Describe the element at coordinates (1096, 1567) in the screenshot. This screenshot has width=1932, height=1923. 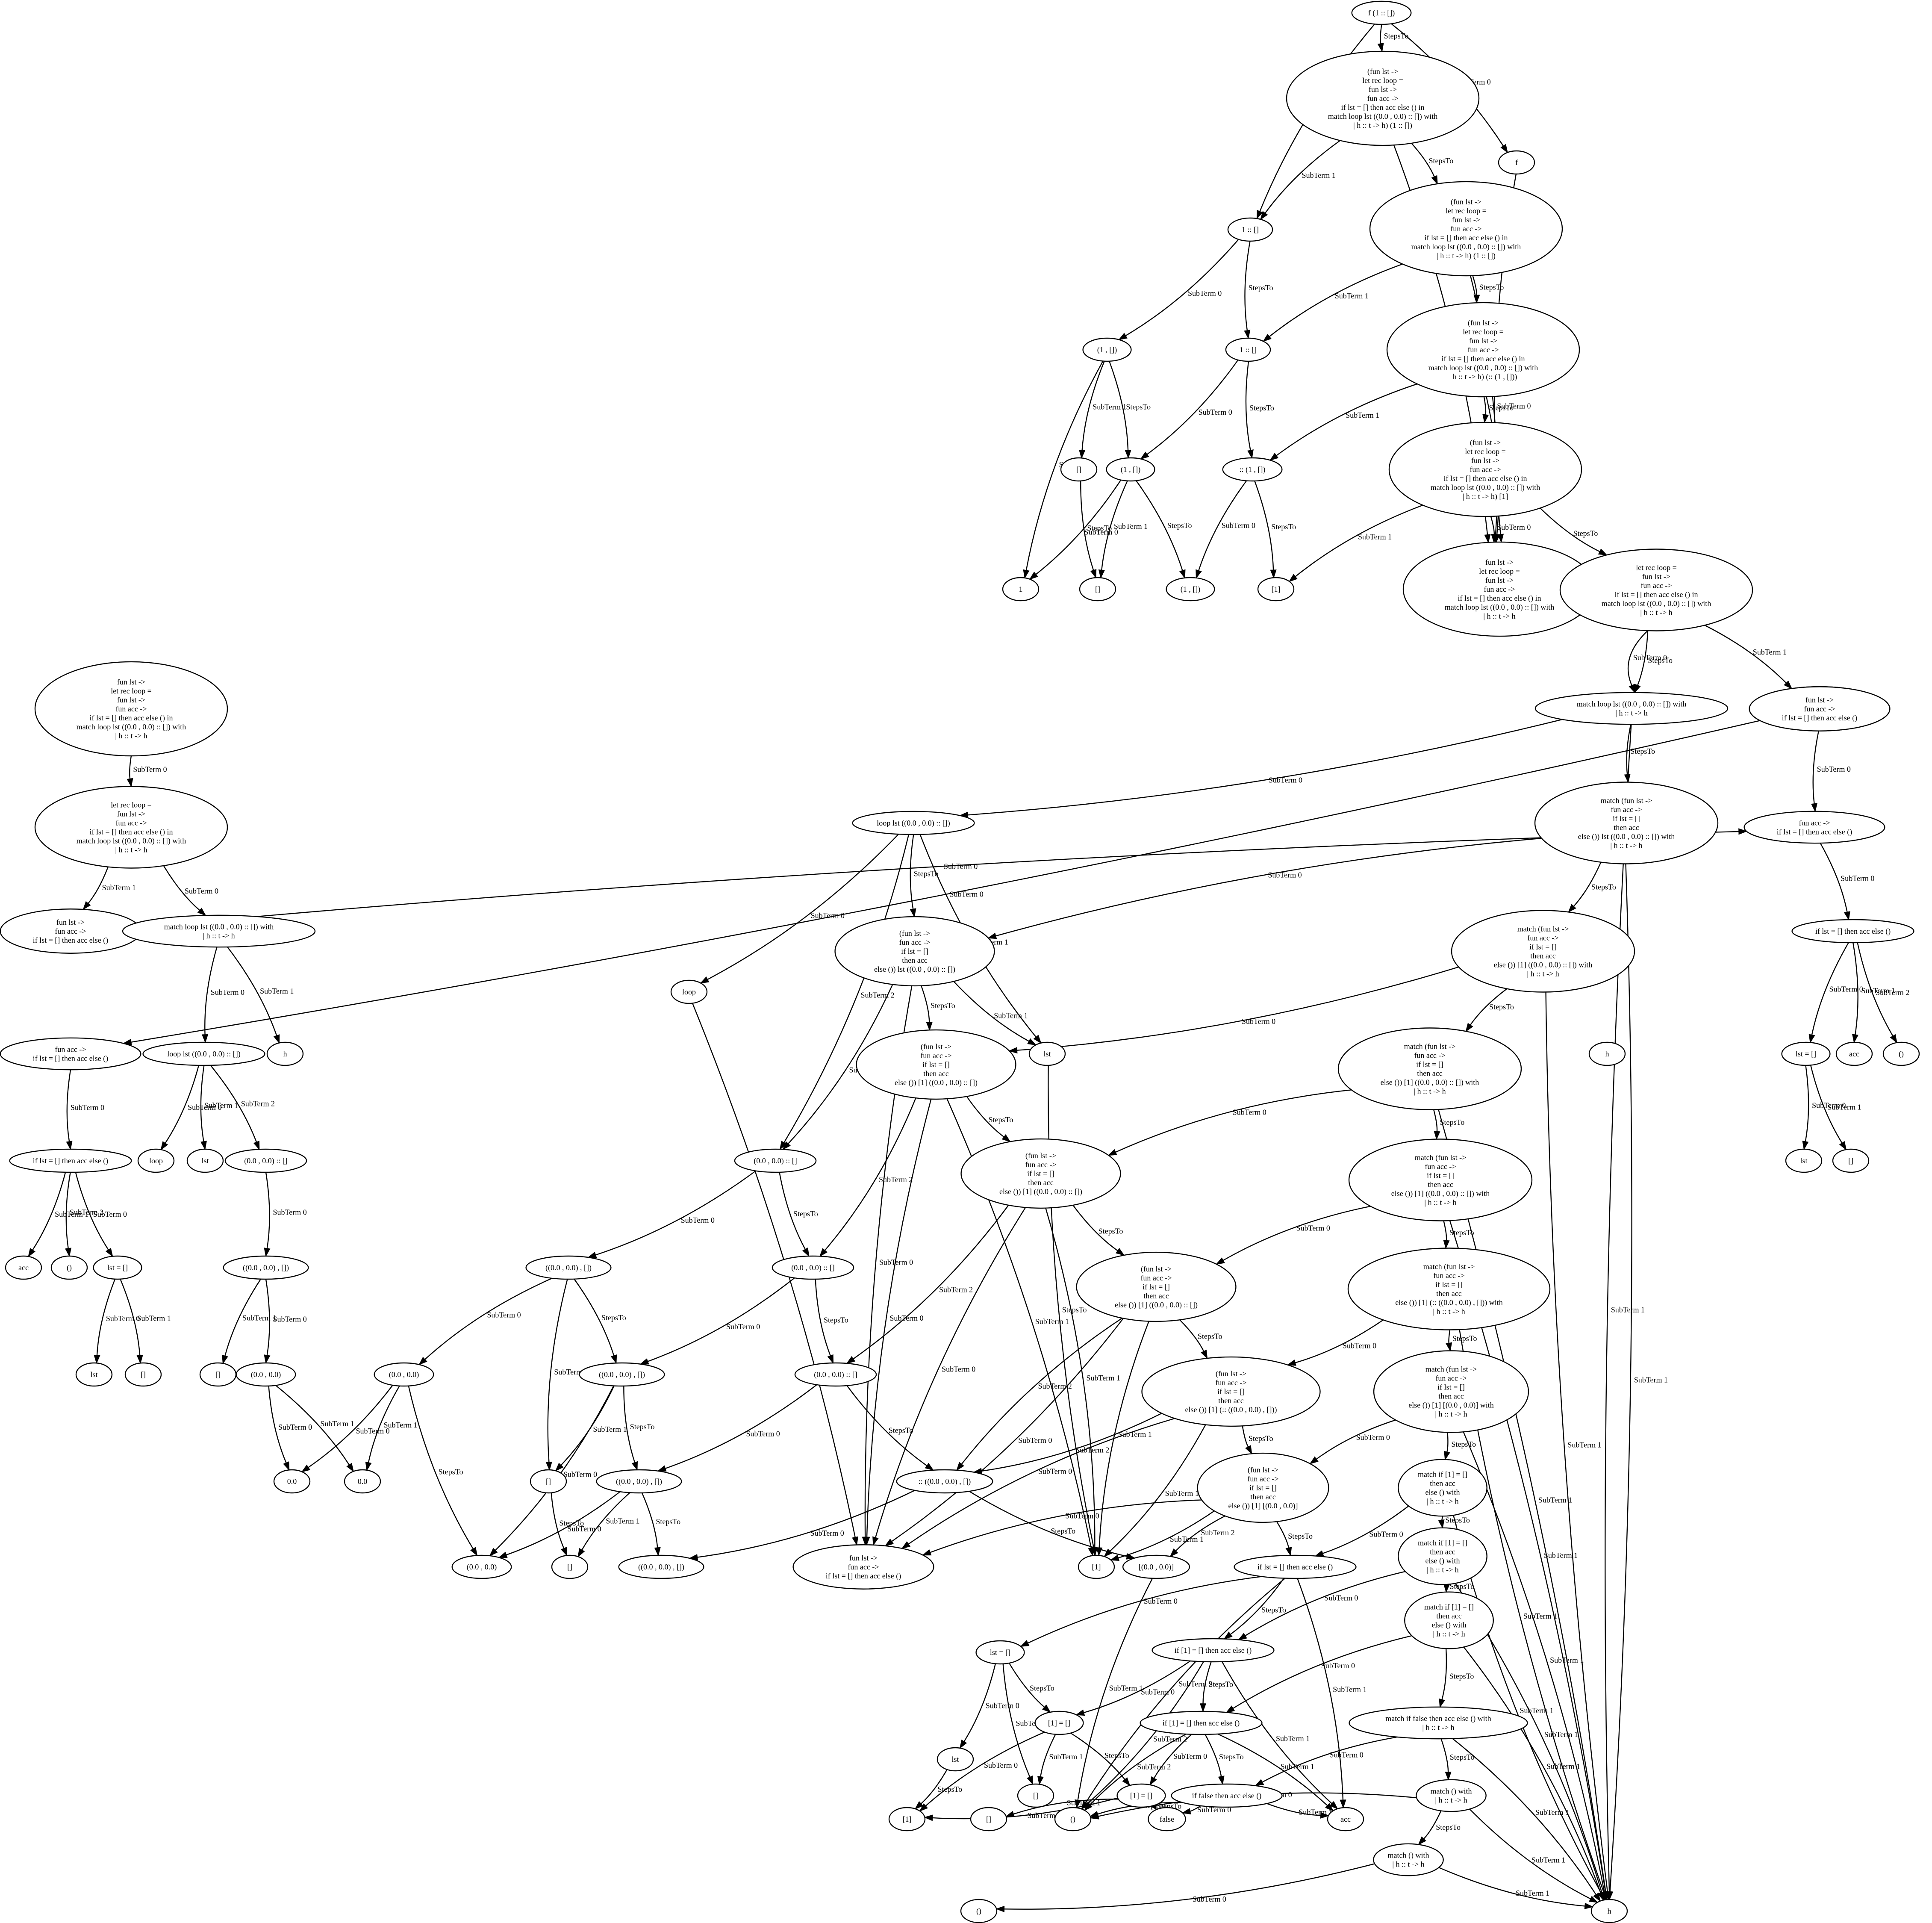
I see `node-label-line: [1]` at that location.